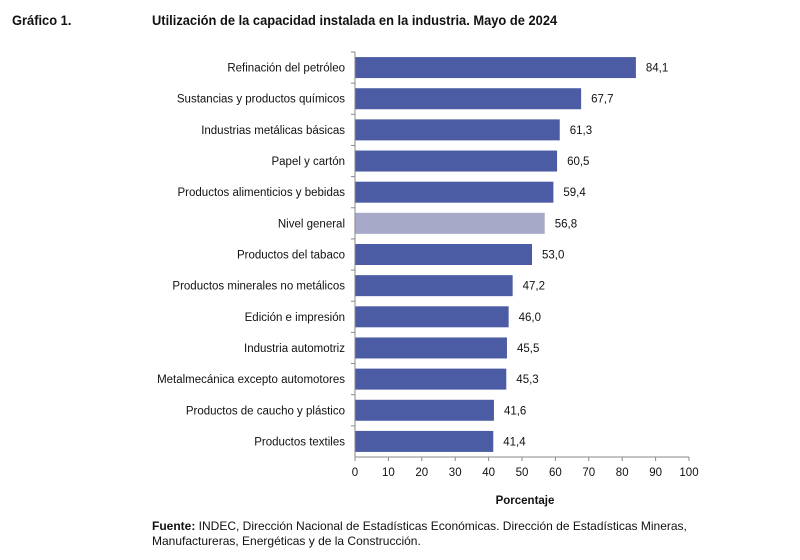 Image resolution: width=800 pixels, height=560 pixels. I want to click on category-label: Industrias metálicas básicas, so click(273, 131).